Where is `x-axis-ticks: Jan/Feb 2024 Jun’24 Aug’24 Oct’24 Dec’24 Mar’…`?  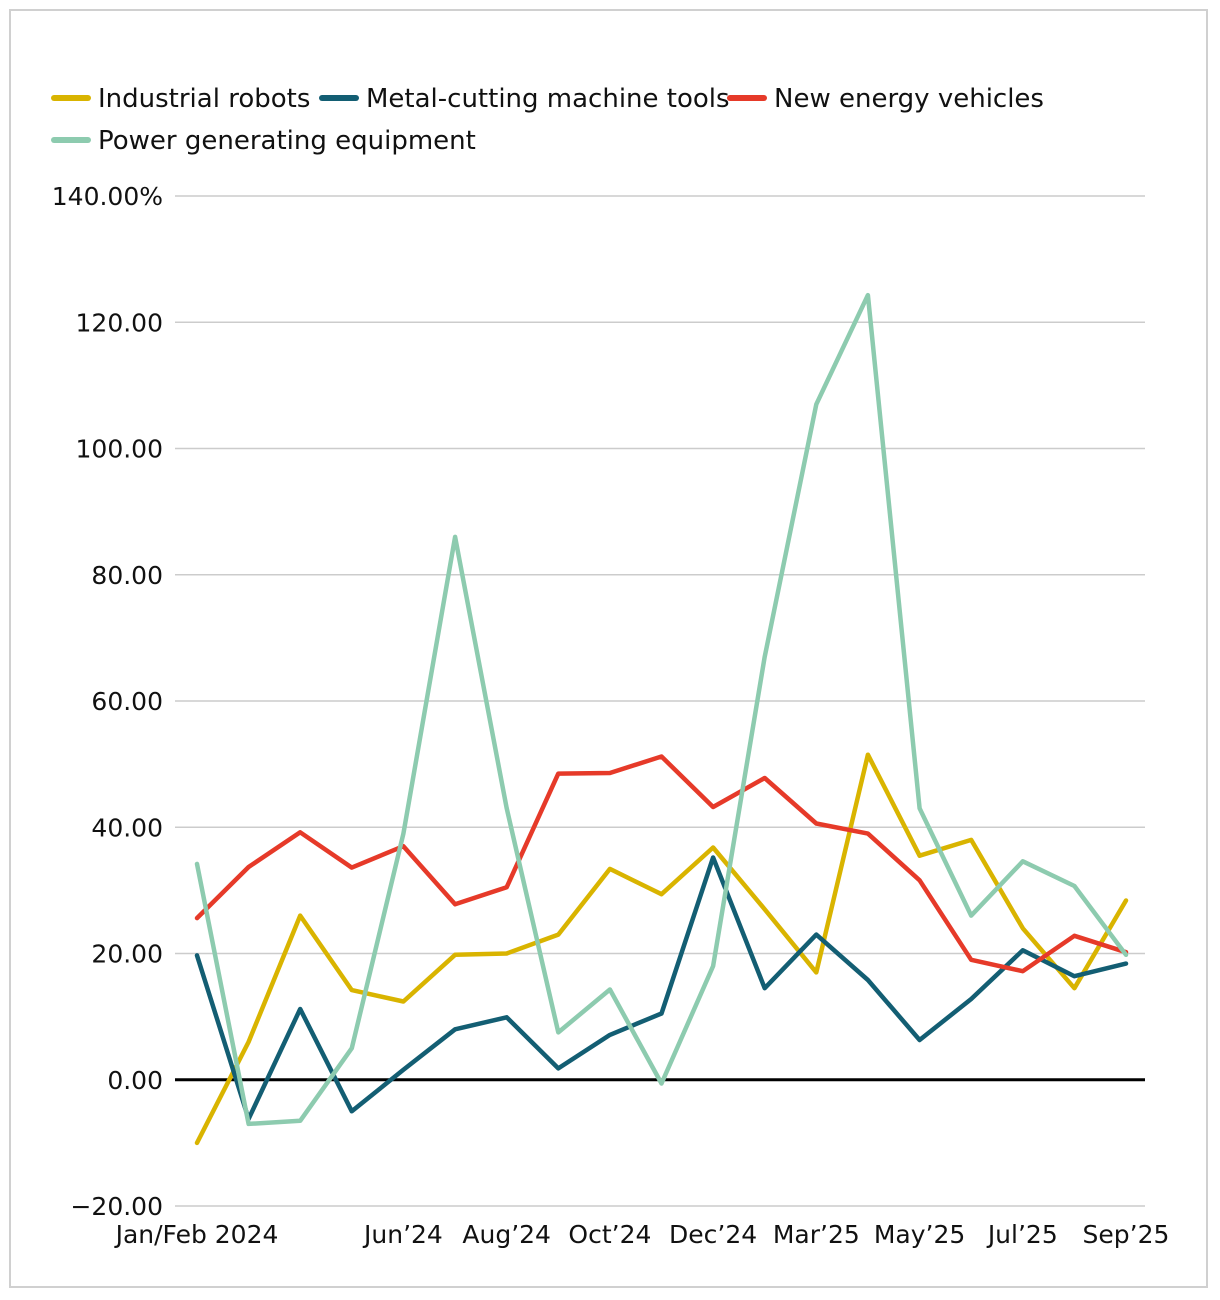 x-axis-ticks: Jan/Feb 2024 Jun’24 Aug’24 Oct’24 Dec’24 Mar’… is located at coordinates (642, 1234).